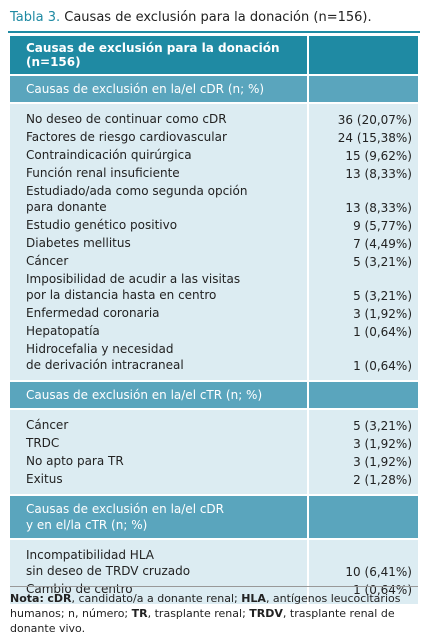 The width and height of the screenshot is (428, 644). I want to click on section-heading: Causas de exclusión en la/el cDR (n; %), so click(158, 89).